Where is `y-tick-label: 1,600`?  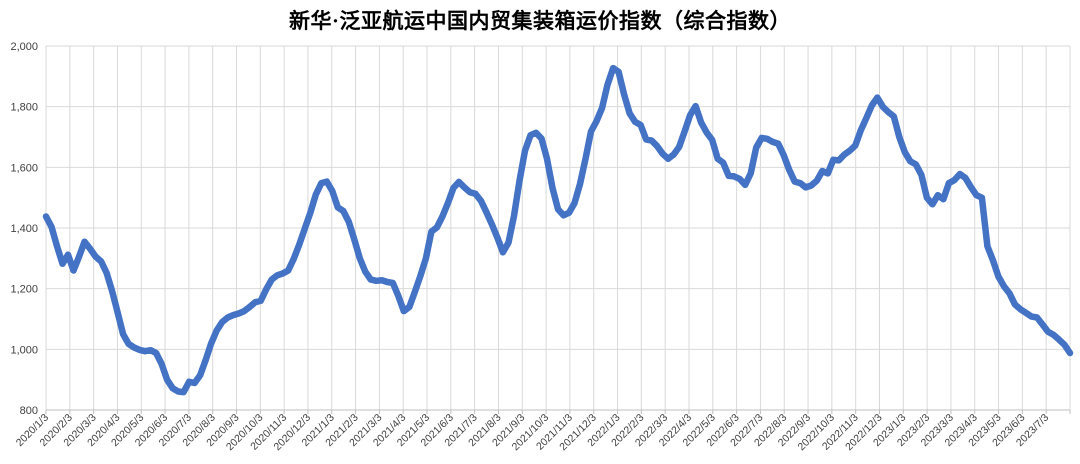 y-tick-label: 1,600 is located at coordinates (24, 168).